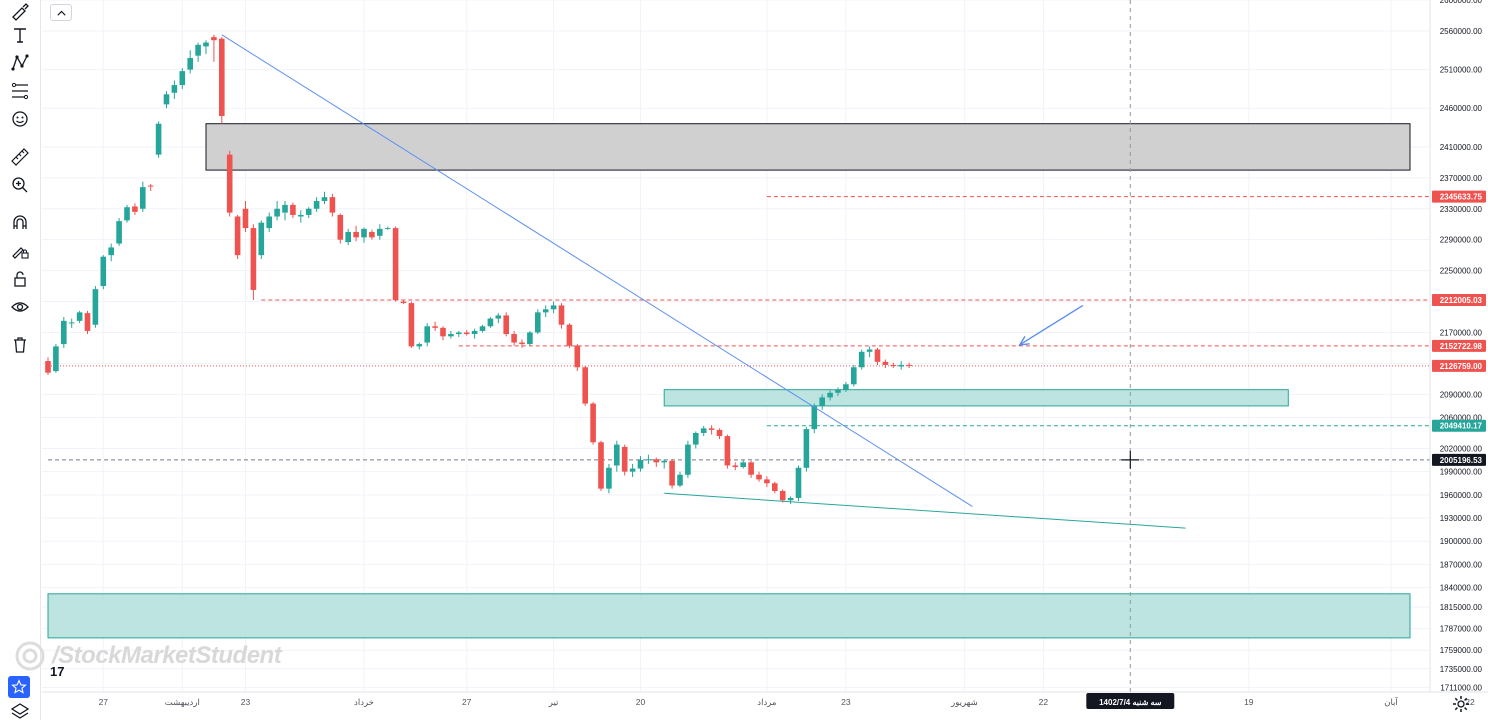  What do you see at coordinates (246, 702) in the screenshot?
I see `time-tick-label: 23` at bounding box center [246, 702].